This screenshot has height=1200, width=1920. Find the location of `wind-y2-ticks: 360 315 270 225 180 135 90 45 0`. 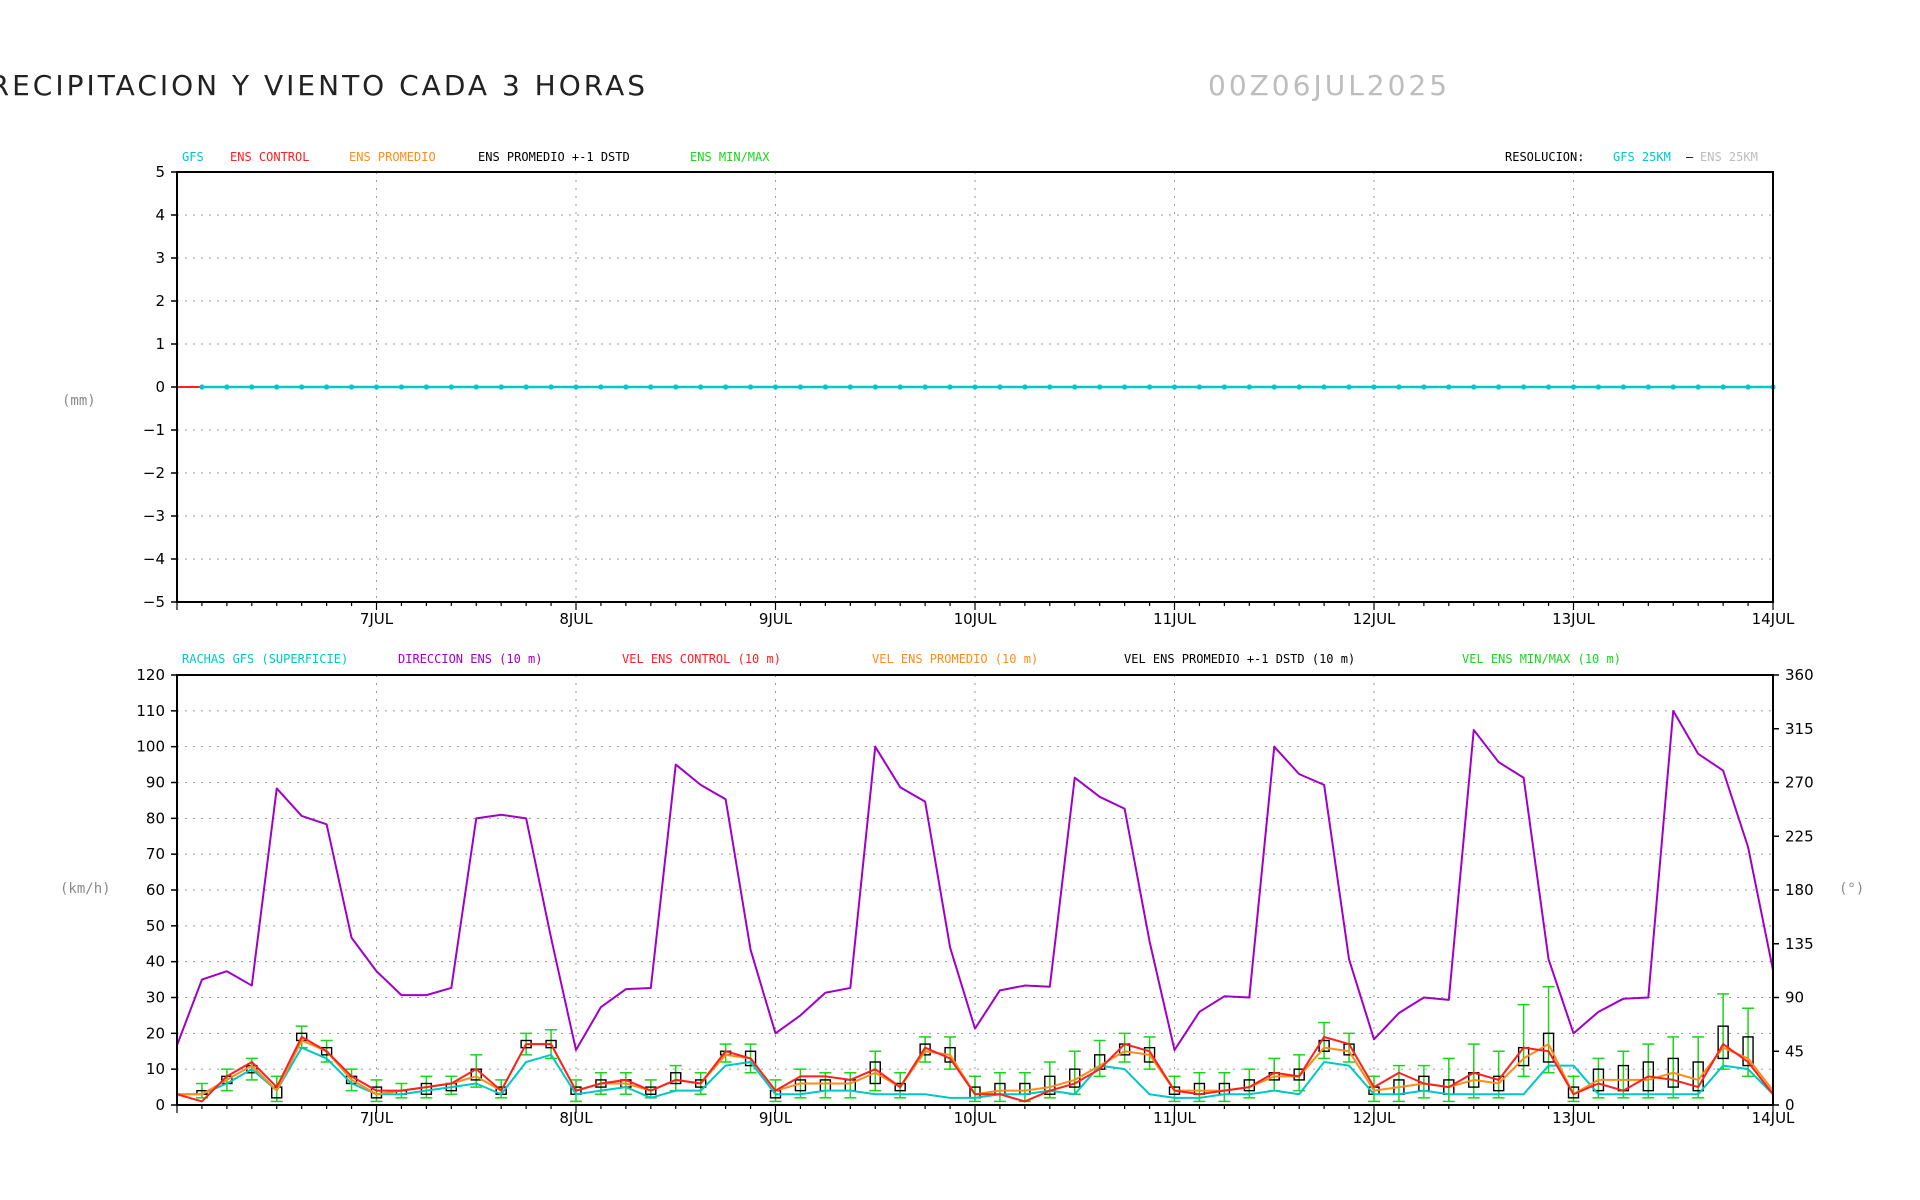

wind-y2-ticks: 360 315 270 225 180 135 90 45 0 is located at coordinates (1793, 890).